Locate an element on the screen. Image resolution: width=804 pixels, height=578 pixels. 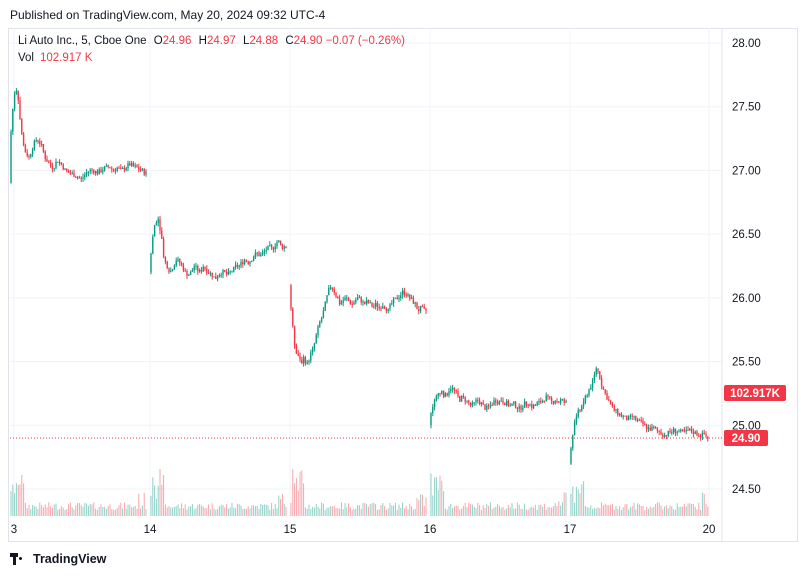
footer-brand: TradingView is located at coordinates (58, 559).